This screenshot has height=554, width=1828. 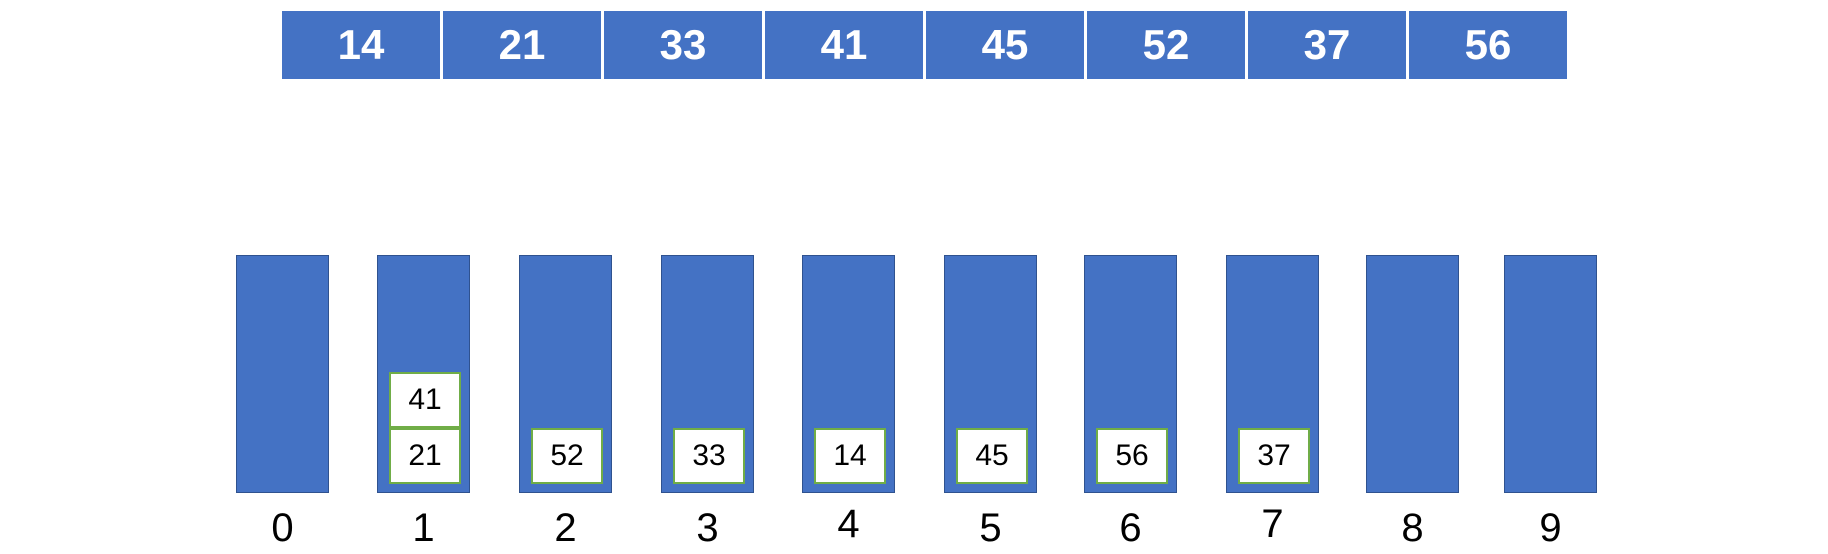 What do you see at coordinates (1130, 528) in the screenshot?
I see `bucket-index-label: 6` at bounding box center [1130, 528].